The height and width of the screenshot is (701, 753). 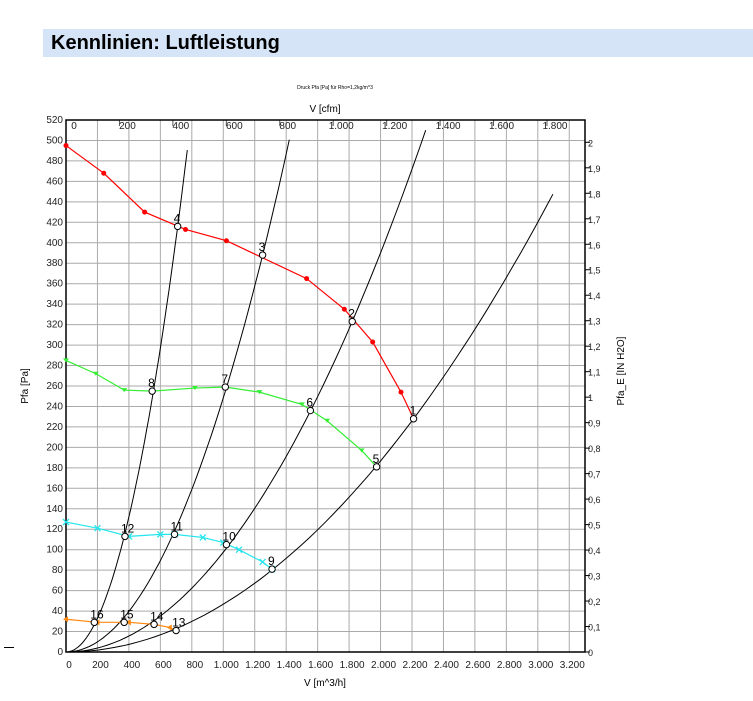 What do you see at coordinates (594, 322) in the screenshot?
I see `y2-tick-label: 1,3` at bounding box center [594, 322].